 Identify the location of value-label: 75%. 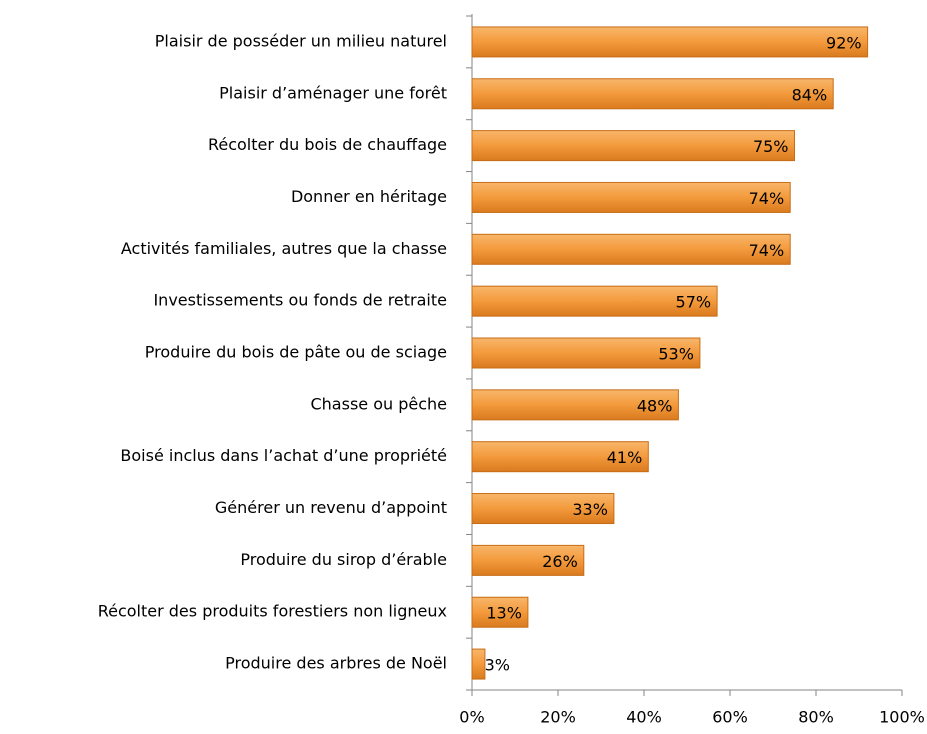
(771, 146).